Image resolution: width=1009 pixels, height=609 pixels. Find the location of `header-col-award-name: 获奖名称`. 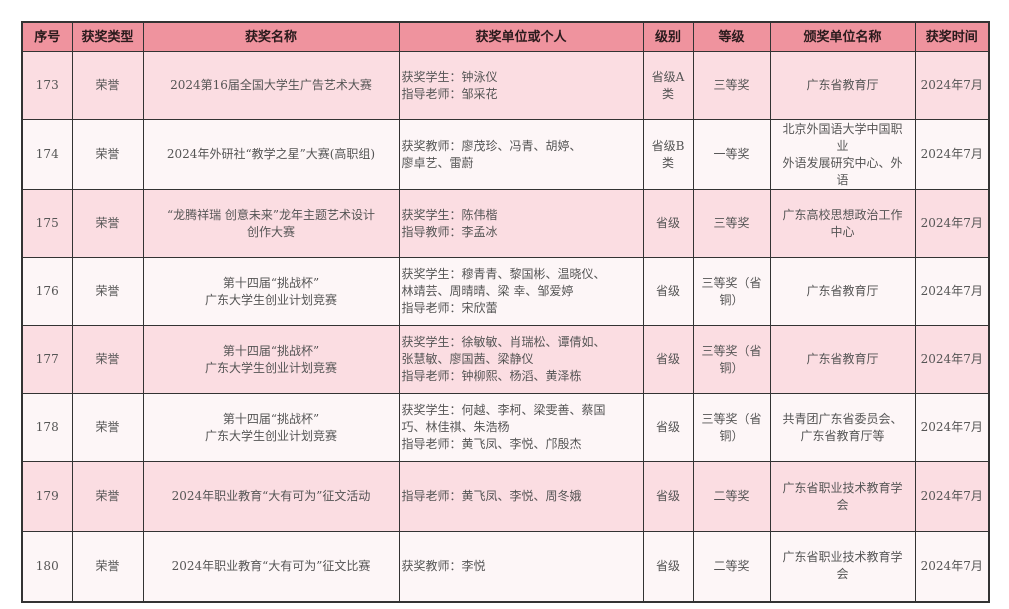

header-col-award-name: 获奖名称 is located at coordinates (271, 36).